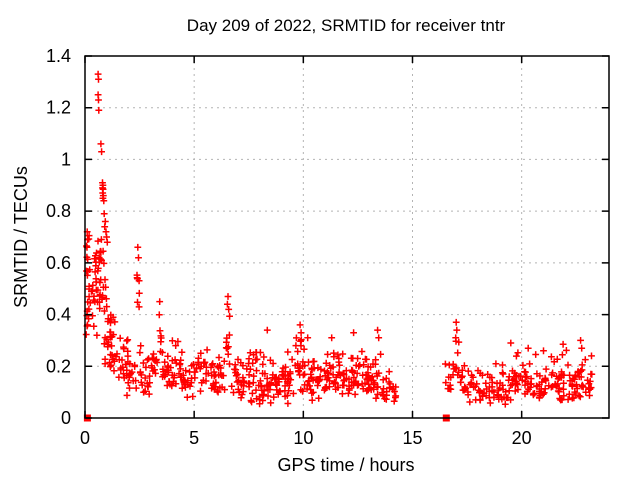 Image resolution: width=640 pixels, height=480 pixels. Describe the element at coordinates (85, 438) in the screenshot. I see `x-tick-label: 0` at that location.